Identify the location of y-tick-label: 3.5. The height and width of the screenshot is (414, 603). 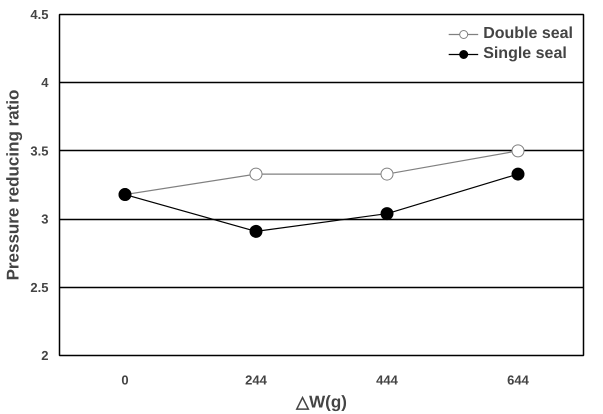
(39, 150).